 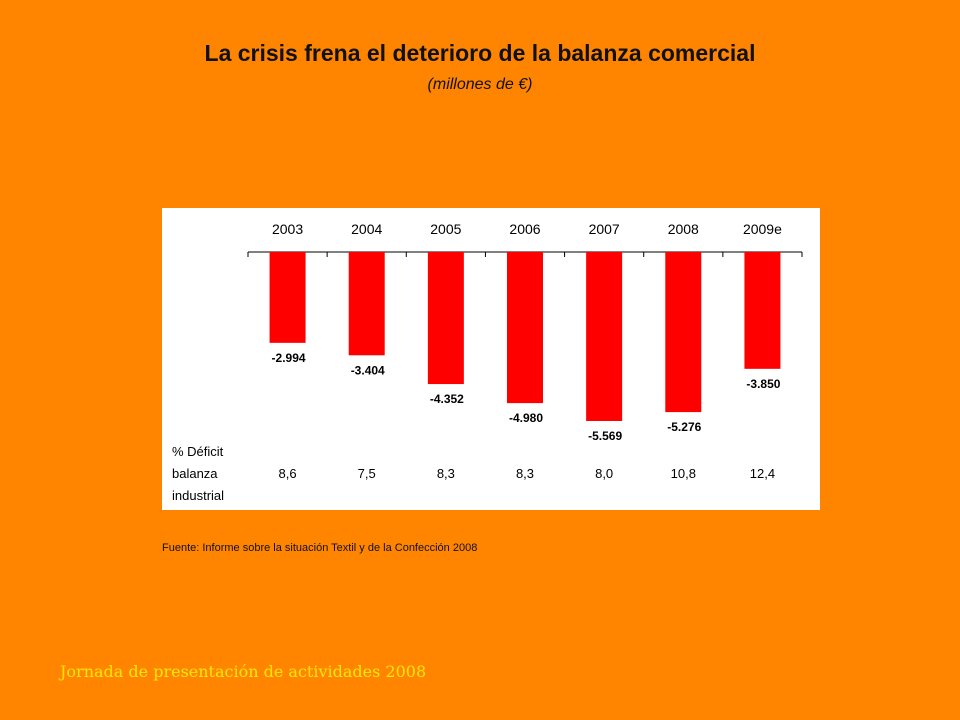 I want to click on deficit-value: 12,4, so click(x=762, y=473).